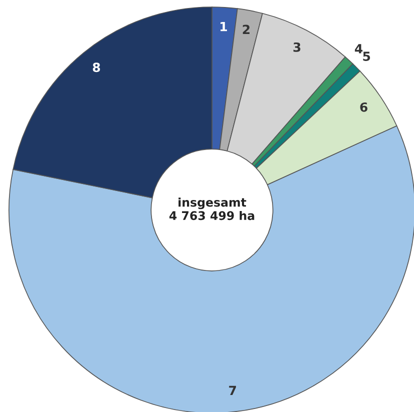 Image resolution: width=414 pixels, height=412 pixels. Describe the element at coordinates (211, 209) in the screenshot. I see `text: insgesamt 4 763 499 ha` at that location.